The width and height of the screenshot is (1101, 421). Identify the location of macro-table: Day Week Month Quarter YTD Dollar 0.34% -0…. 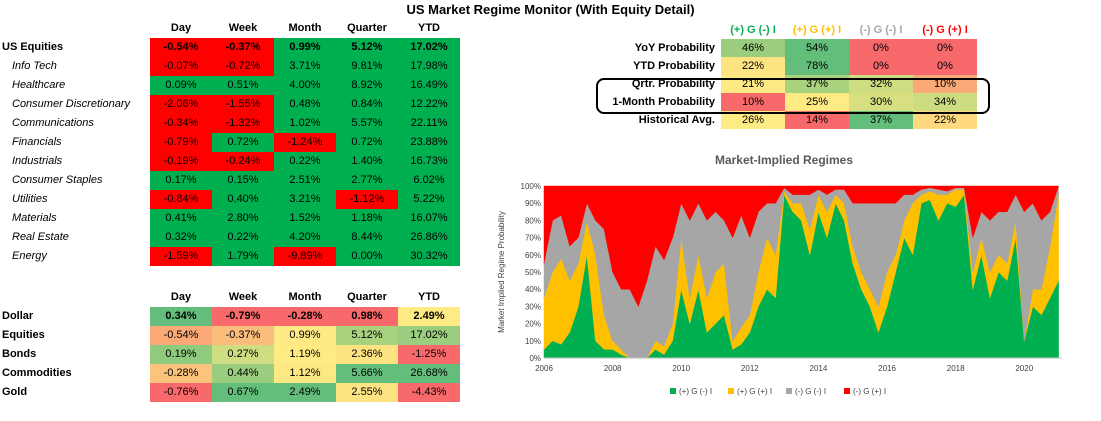
(230, 345).